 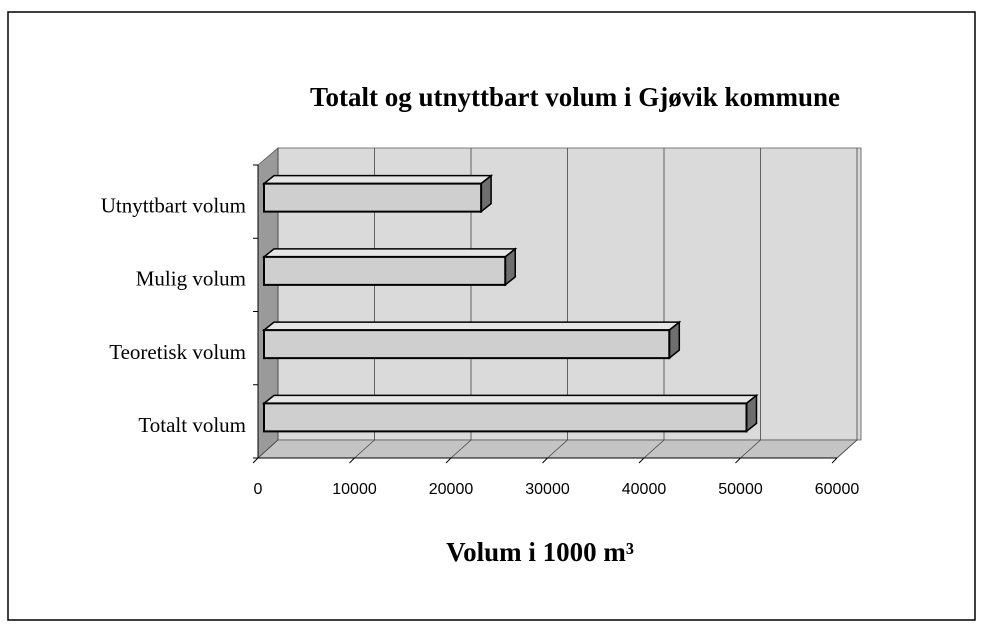 I want to click on y-tick-label: Mulig volum, so click(x=191, y=279).